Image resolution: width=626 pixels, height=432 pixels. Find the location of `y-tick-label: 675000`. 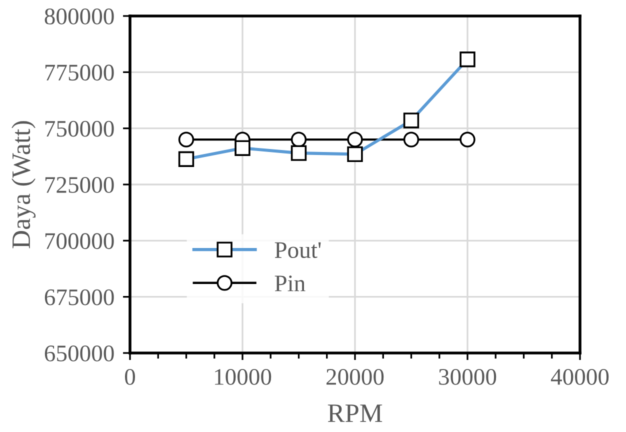

y-tick-label: 675000 is located at coordinates (79, 297).